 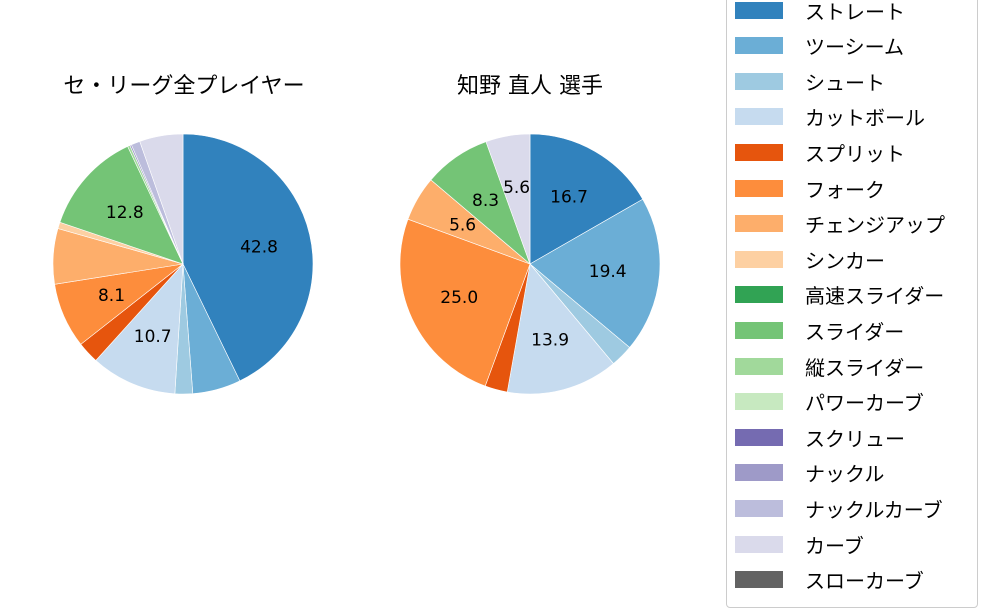 I want to click on legend-item: カーブ, so click(x=799, y=544).